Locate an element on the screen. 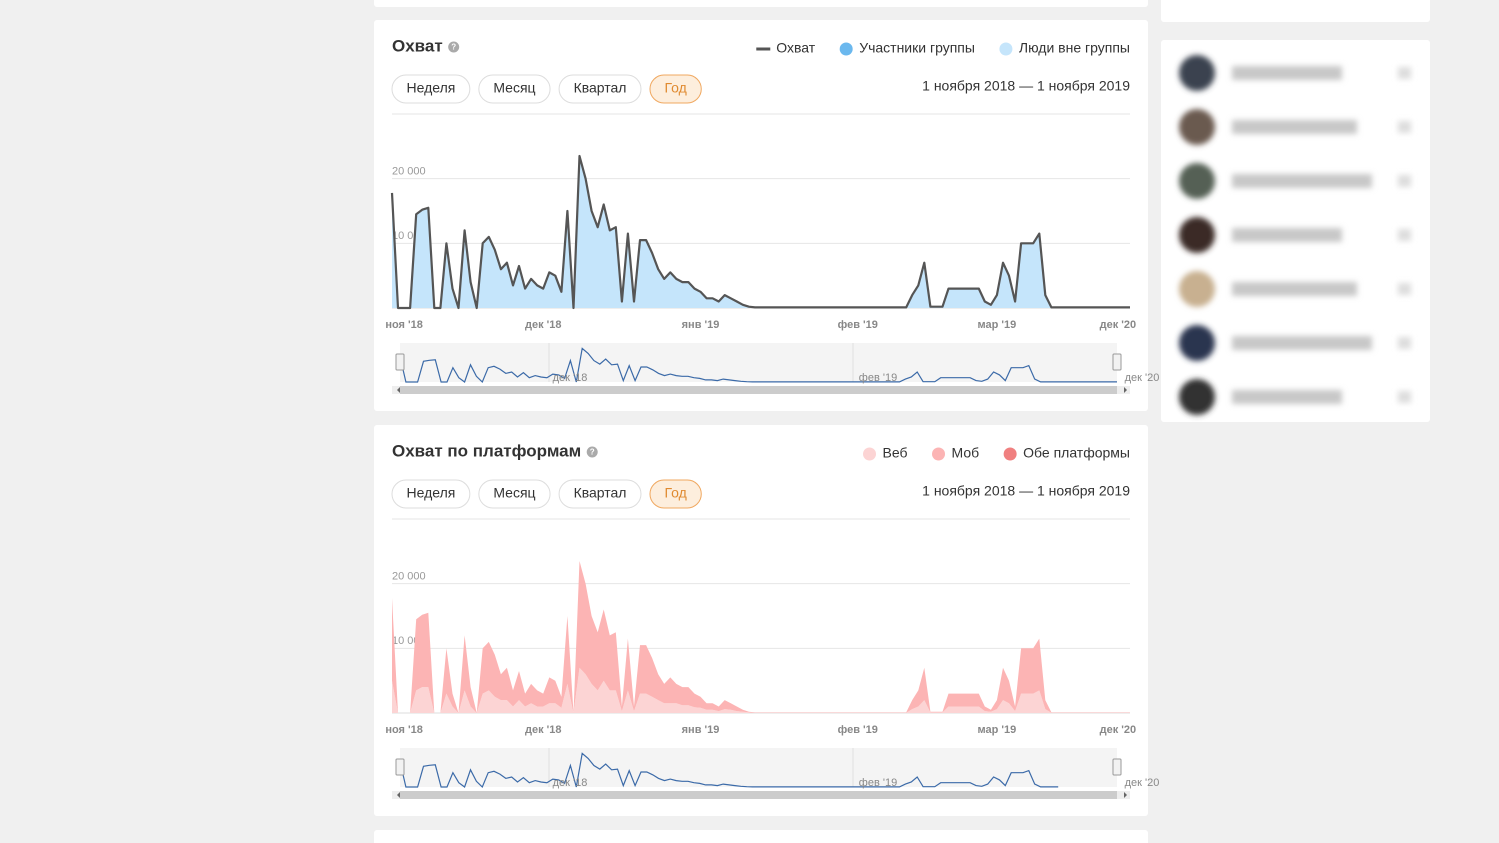 The image size is (1499, 843). legend-label: Веб is located at coordinates (895, 453).